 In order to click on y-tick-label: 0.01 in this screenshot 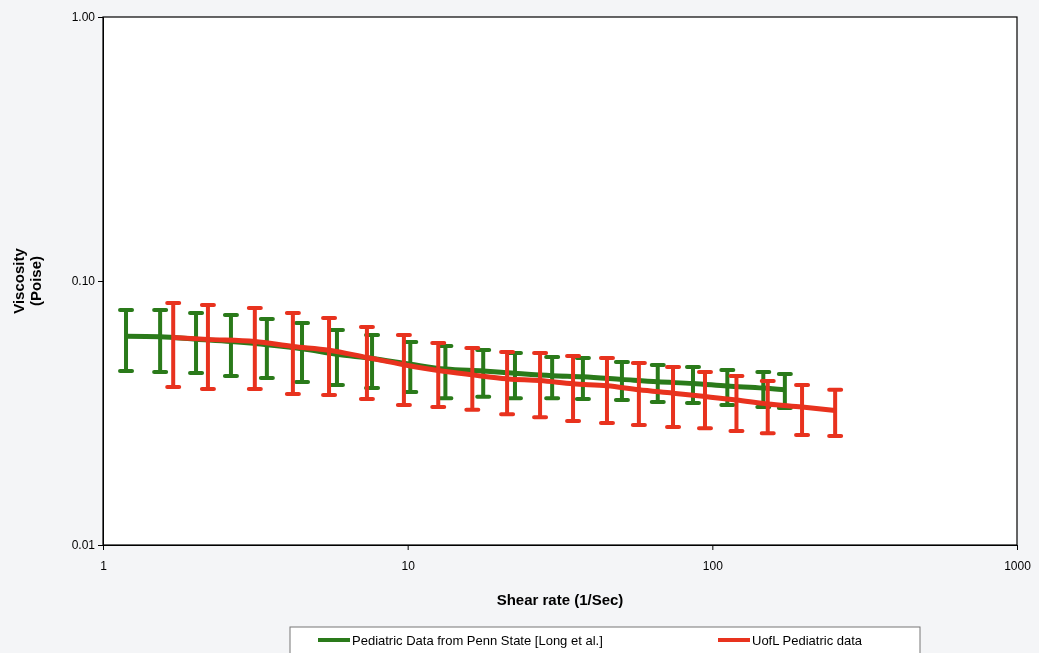, I will do `click(83, 545)`.